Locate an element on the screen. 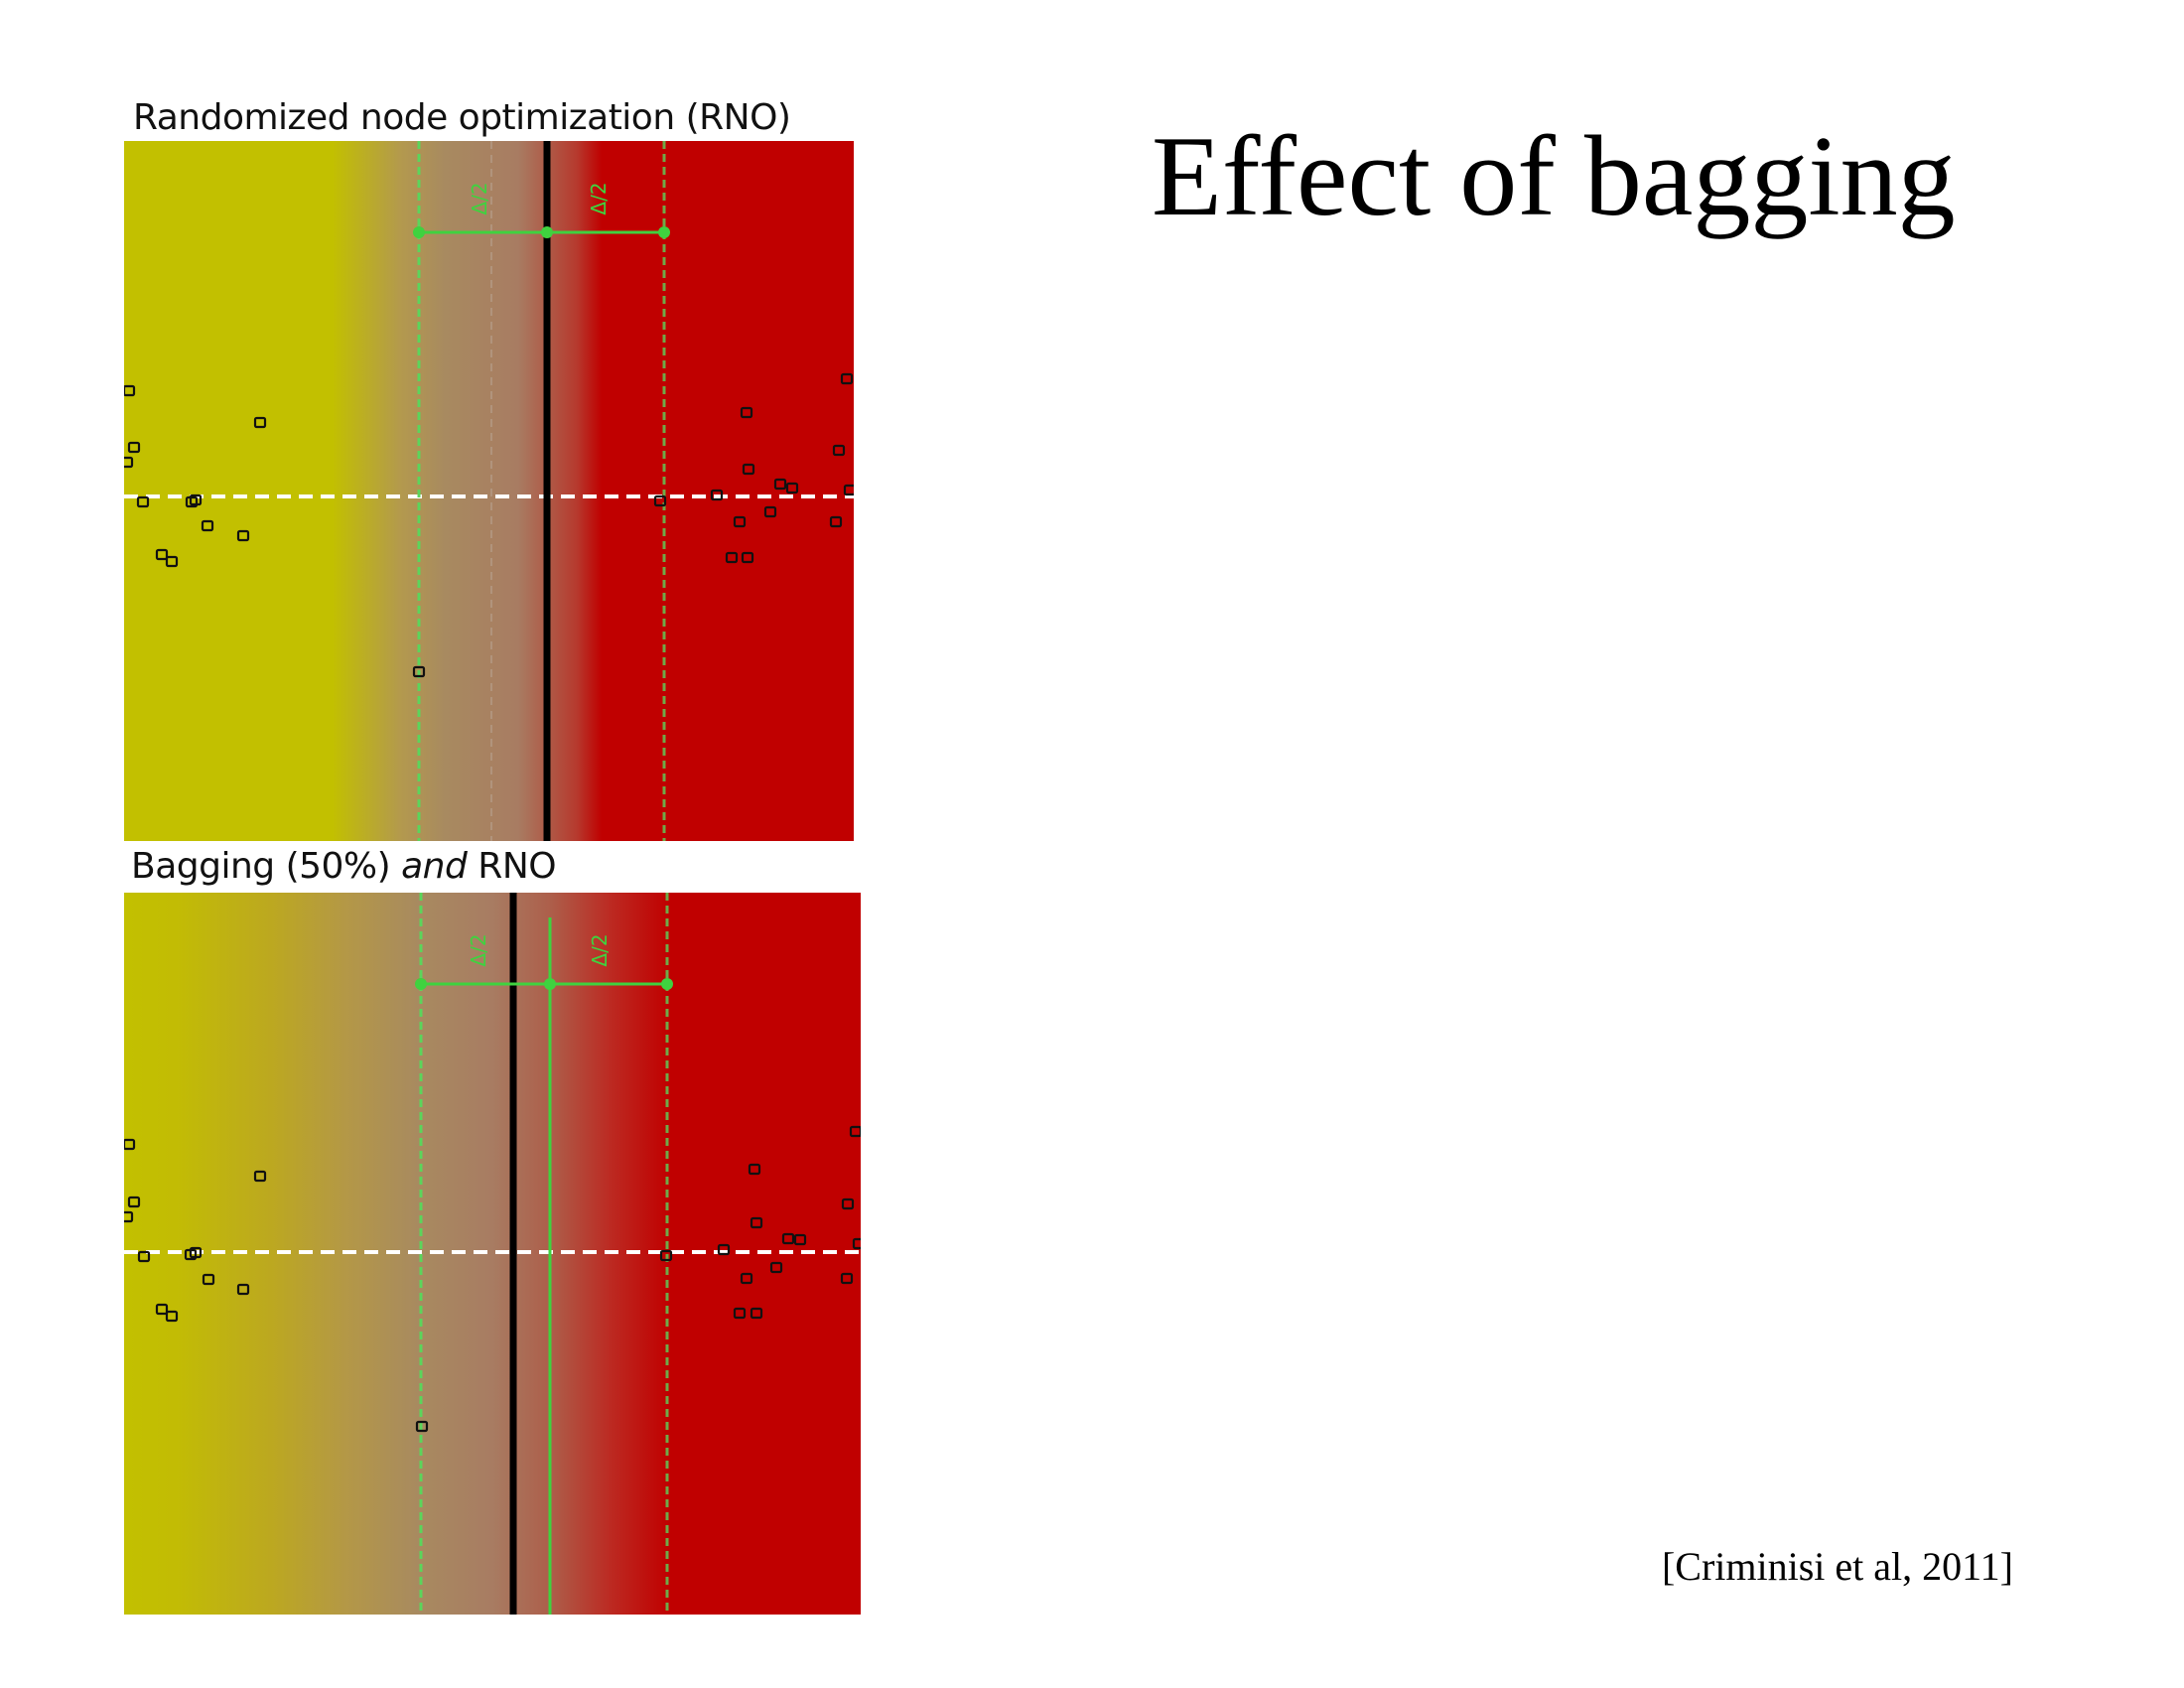  citation: [Criminisi et al, 2011] is located at coordinates (1837, 1566).